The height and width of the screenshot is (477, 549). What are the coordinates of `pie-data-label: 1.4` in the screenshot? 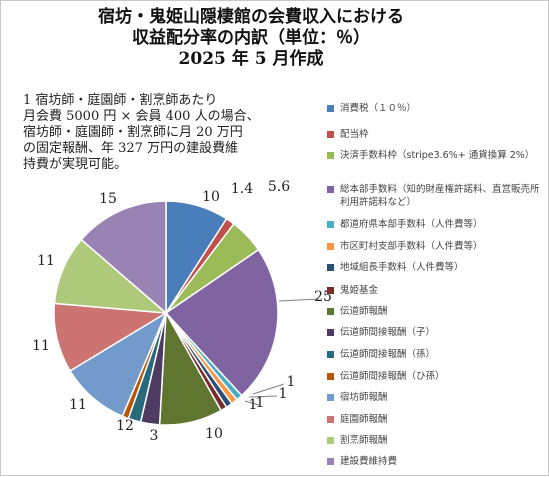 It's located at (242, 189).